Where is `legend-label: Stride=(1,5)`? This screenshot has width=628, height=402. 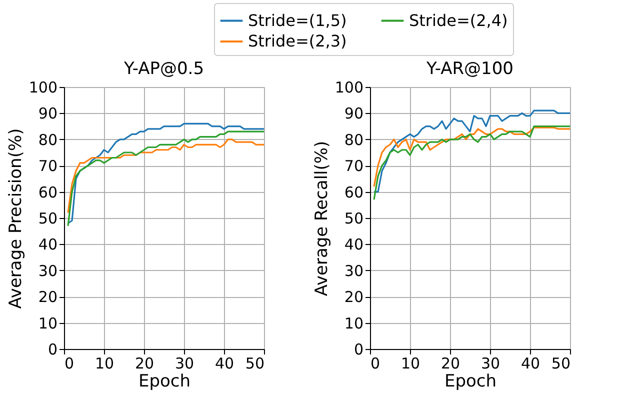
legend-label: Stride=(1,5) is located at coordinates (297, 20).